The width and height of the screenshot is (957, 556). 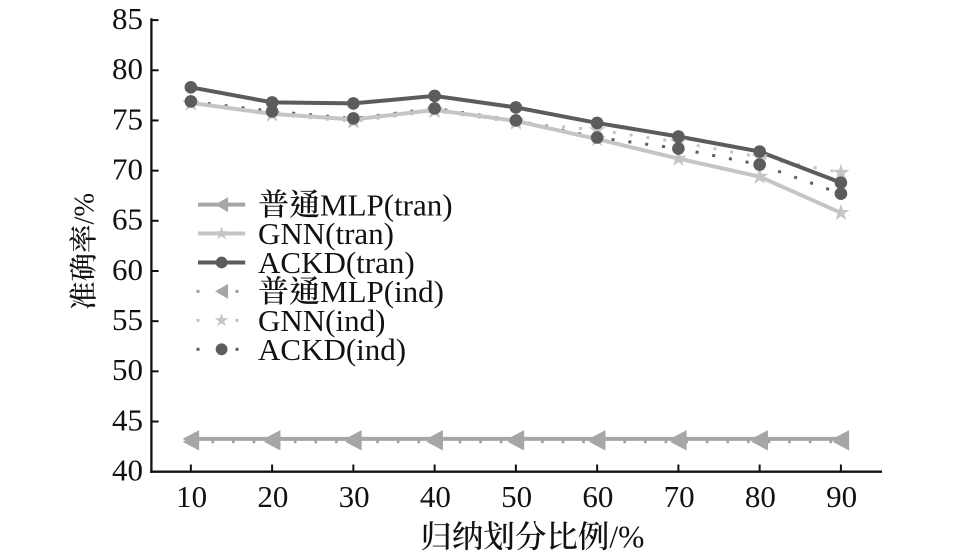 What do you see at coordinates (191, 496) in the screenshot?
I see `svg-text: 10` at bounding box center [191, 496].